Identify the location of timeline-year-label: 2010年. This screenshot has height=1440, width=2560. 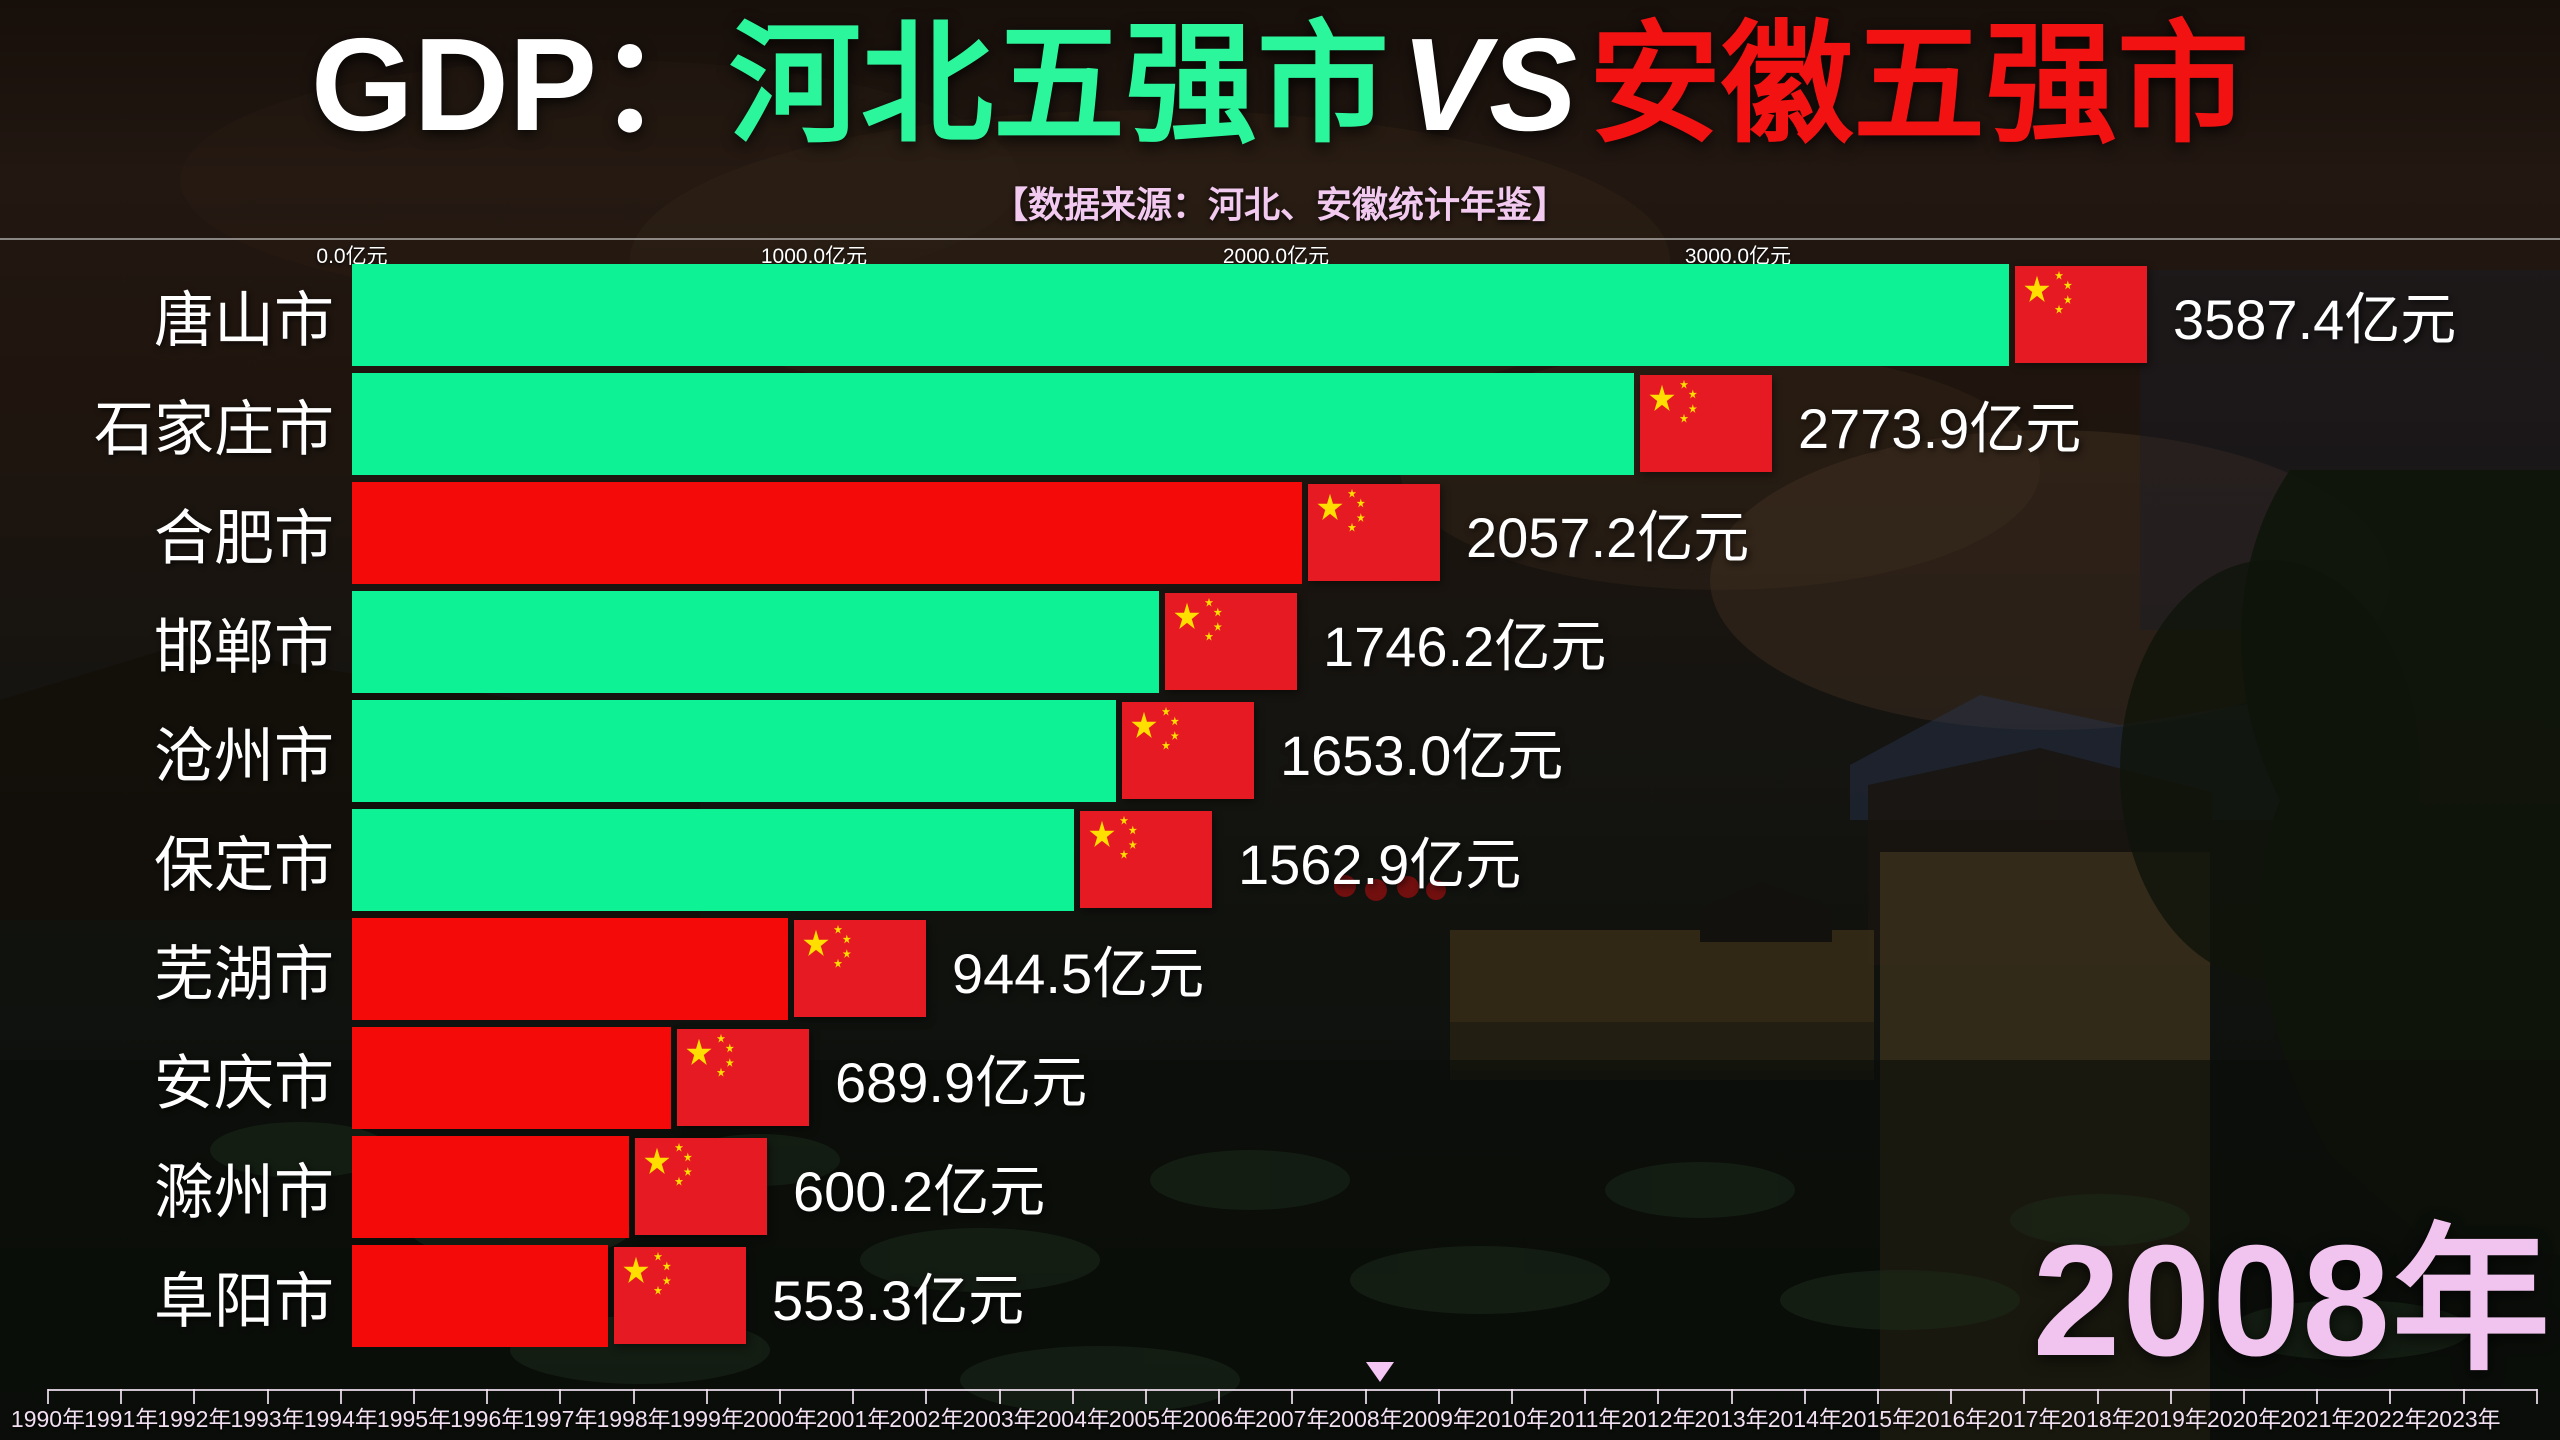
(1512, 1419).